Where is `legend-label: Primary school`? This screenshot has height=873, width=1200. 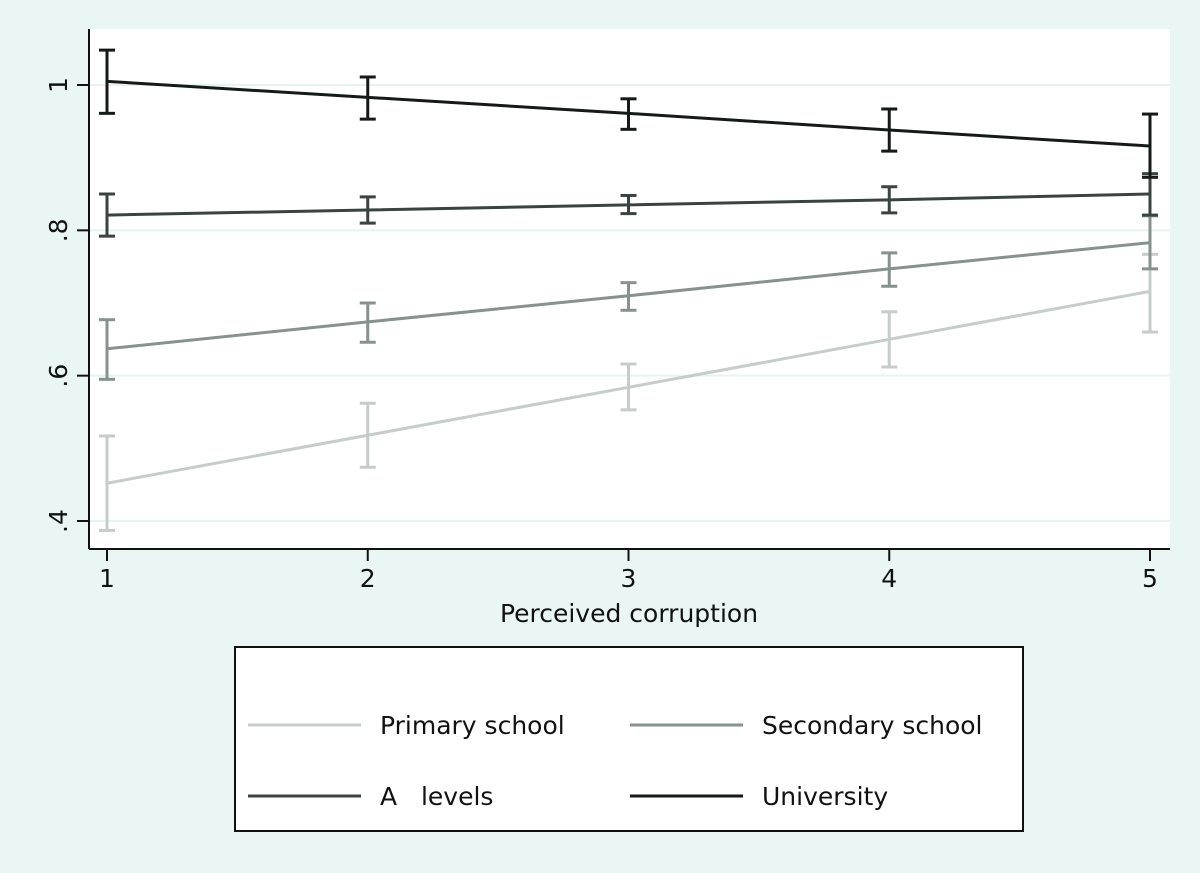
legend-label: Primary school is located at coordinates (472, 725).